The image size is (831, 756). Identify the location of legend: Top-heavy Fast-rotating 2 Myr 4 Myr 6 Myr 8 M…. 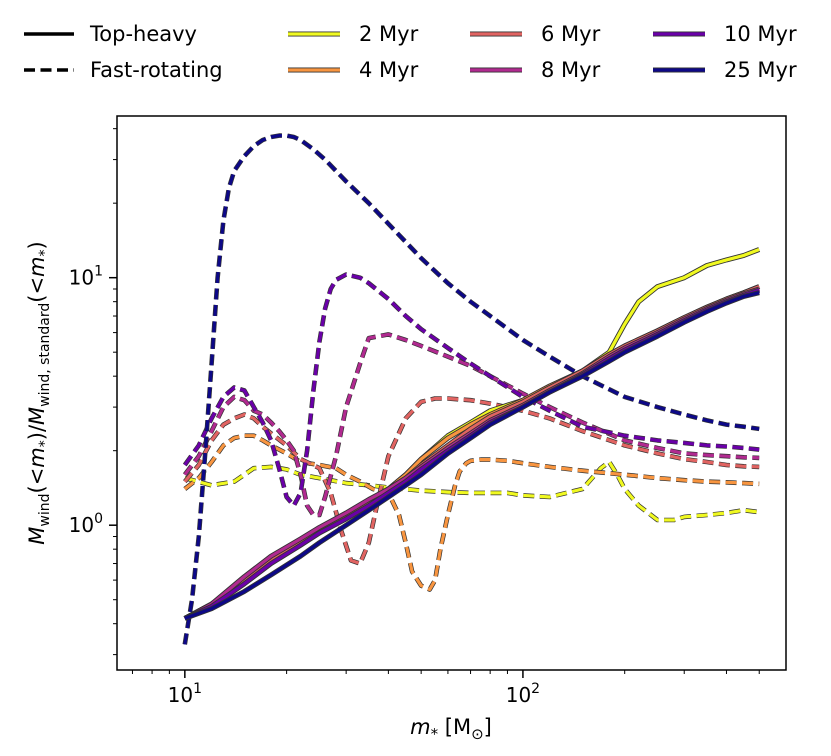
(410, 52).